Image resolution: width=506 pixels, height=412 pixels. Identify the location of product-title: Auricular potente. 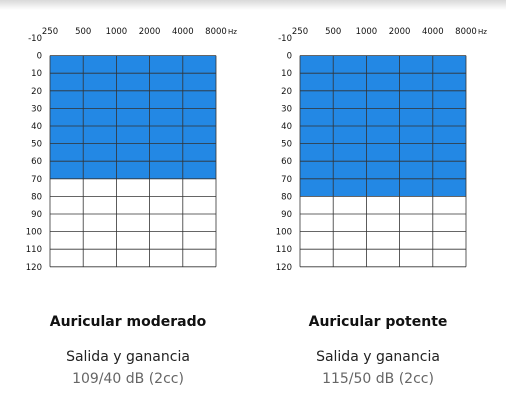
(378, 322).